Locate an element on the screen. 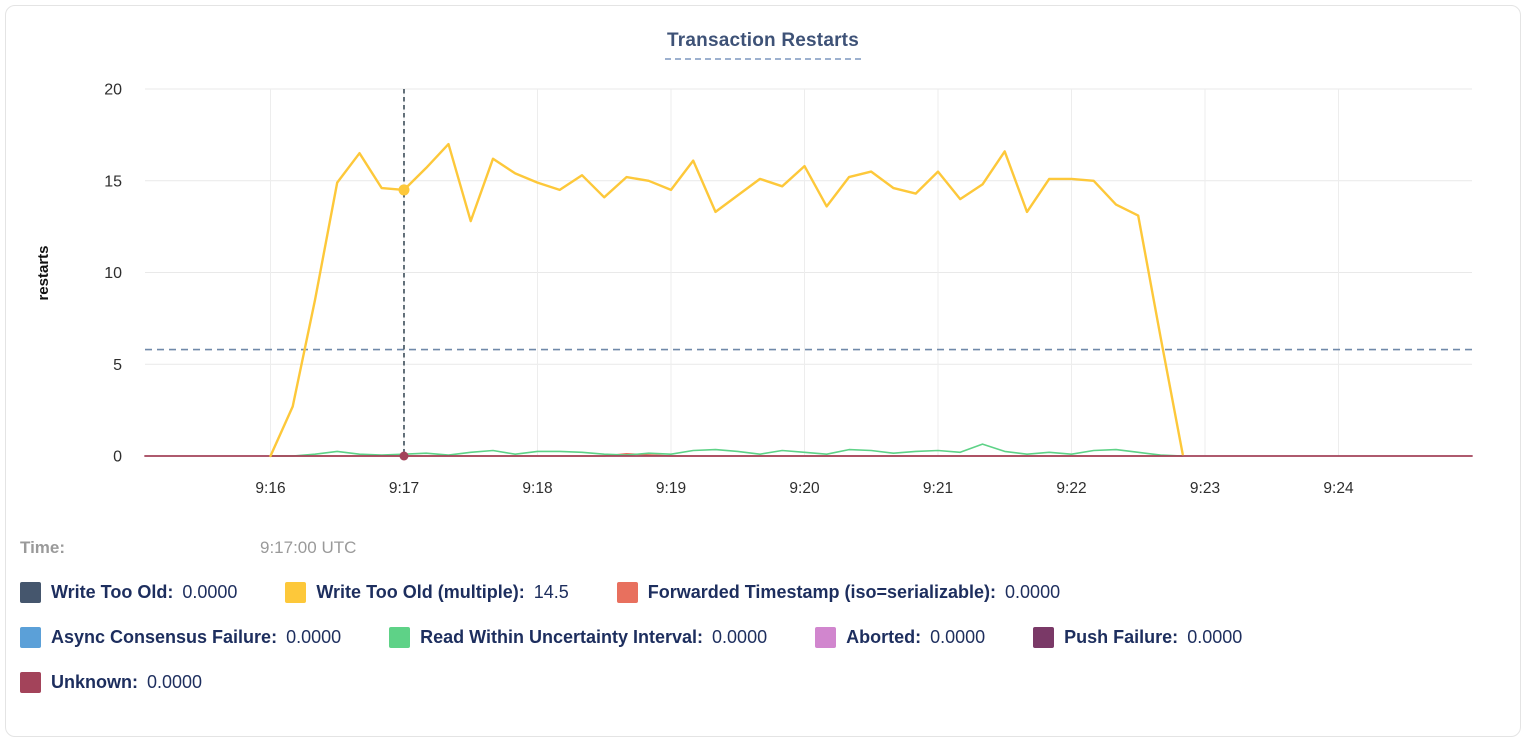  legend-item-write-too-old-multiple: Write Too Old (multiple): 14.5 is located at coordinates (427, 592).